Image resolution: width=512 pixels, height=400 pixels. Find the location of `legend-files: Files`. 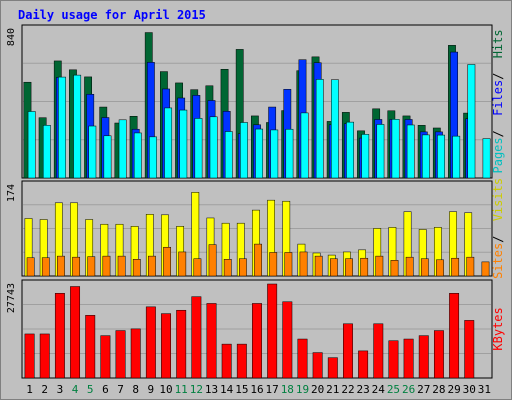

legend-files: Files is located at coordinates (498, 98).